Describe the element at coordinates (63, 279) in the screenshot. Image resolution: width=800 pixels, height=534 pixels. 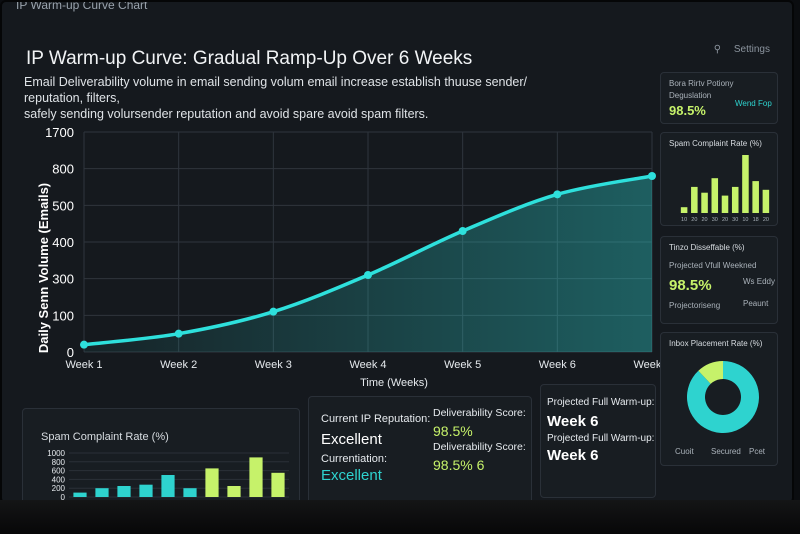
I see `y-tick-label: 300` at that location.